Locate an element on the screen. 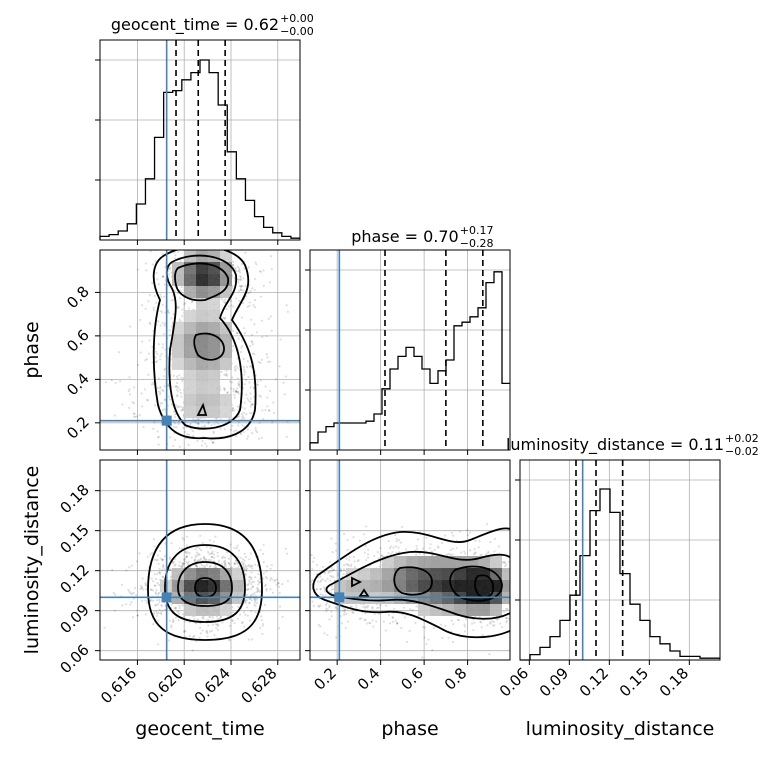 Image resolution: width=760 pixels, height=764 pixels. density-c21 is located at coordinates (425, 591).